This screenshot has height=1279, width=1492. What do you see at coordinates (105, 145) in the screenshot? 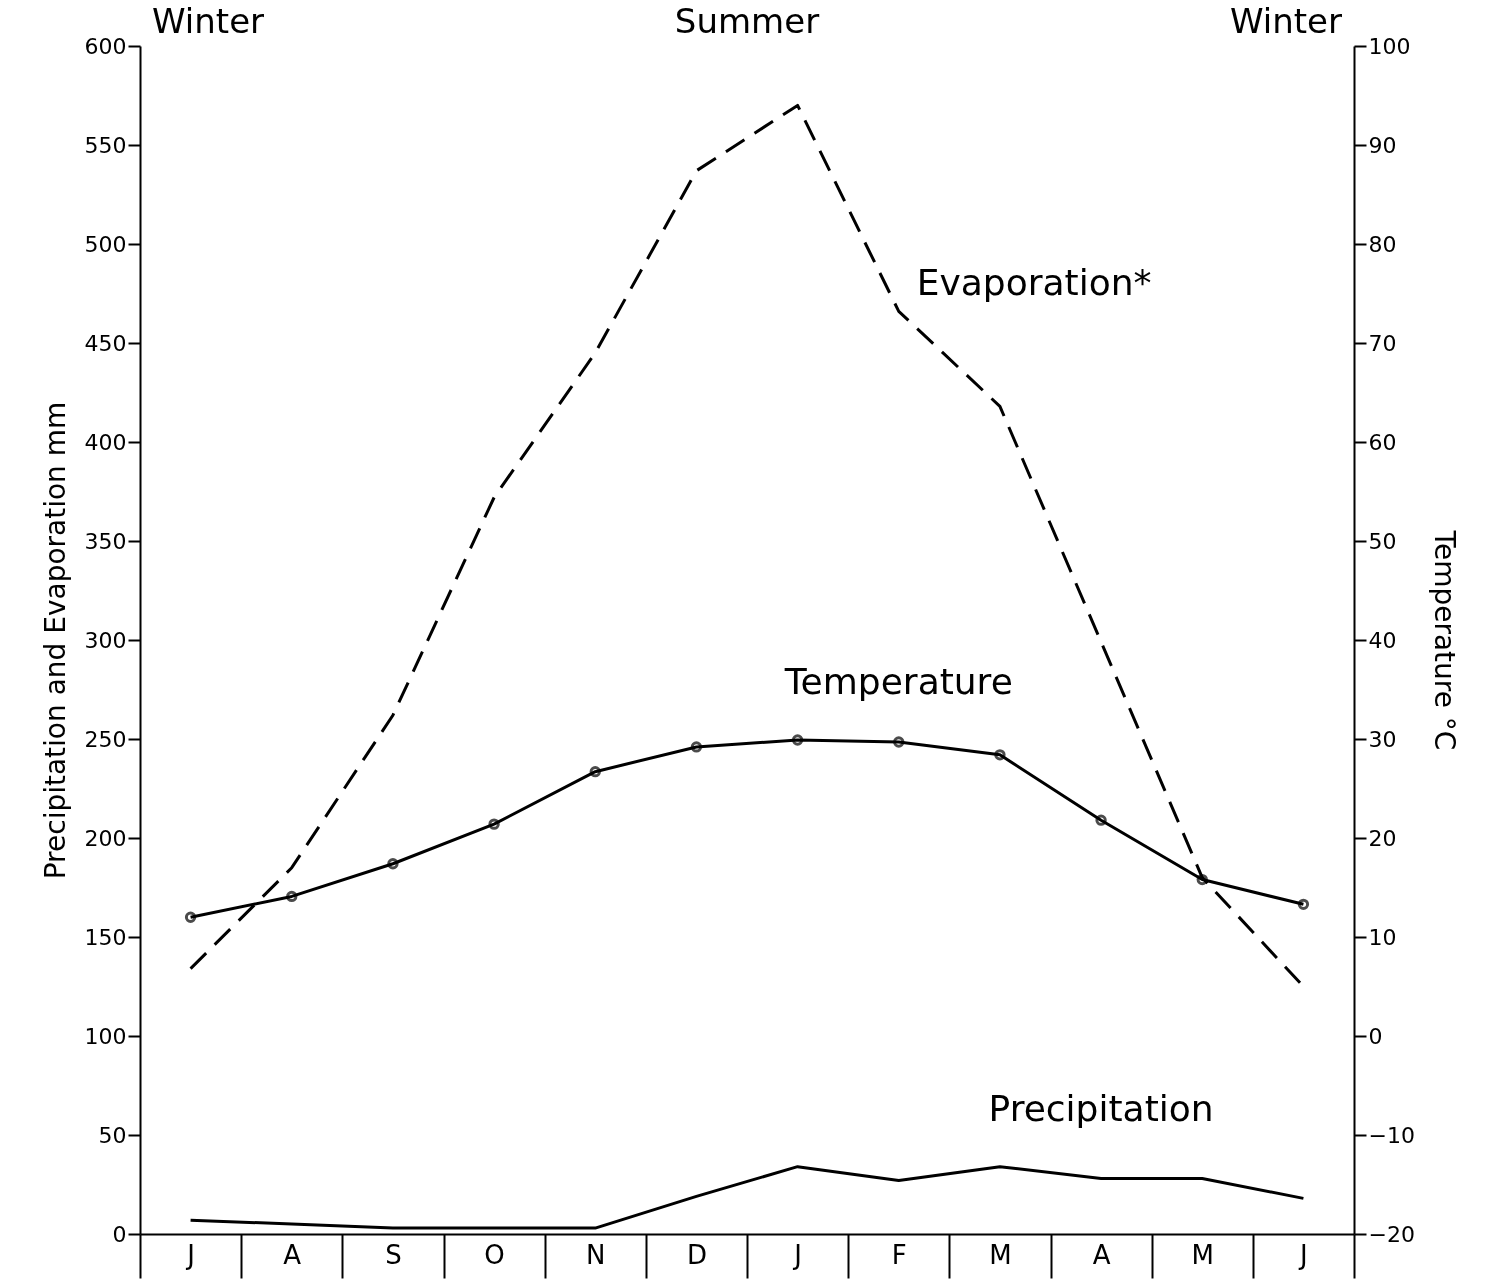
I see `y-tick-label: 550` at bounding box center [105, 145].